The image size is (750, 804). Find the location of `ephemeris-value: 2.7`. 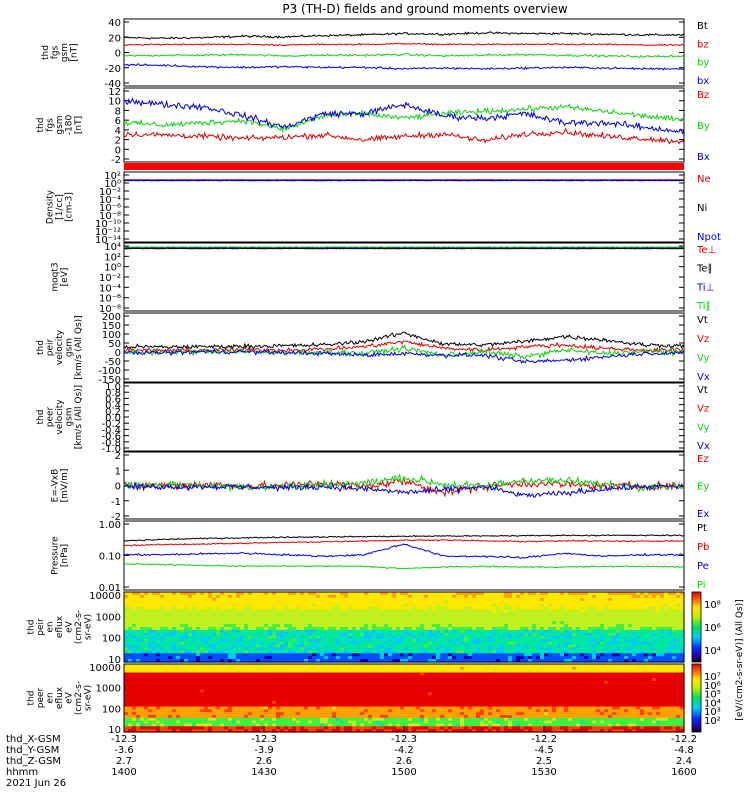

ephemeris-value: 2.7 is located at coordinates (124, 761).